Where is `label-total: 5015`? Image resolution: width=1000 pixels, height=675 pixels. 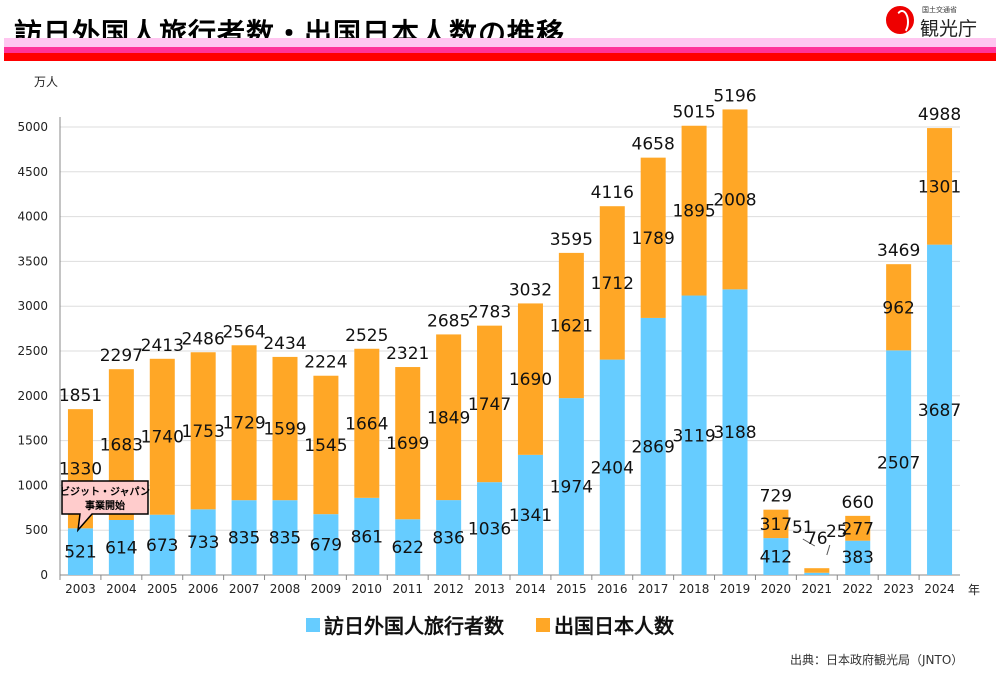
label-total: 5015 is located at coordinates (693, 113).